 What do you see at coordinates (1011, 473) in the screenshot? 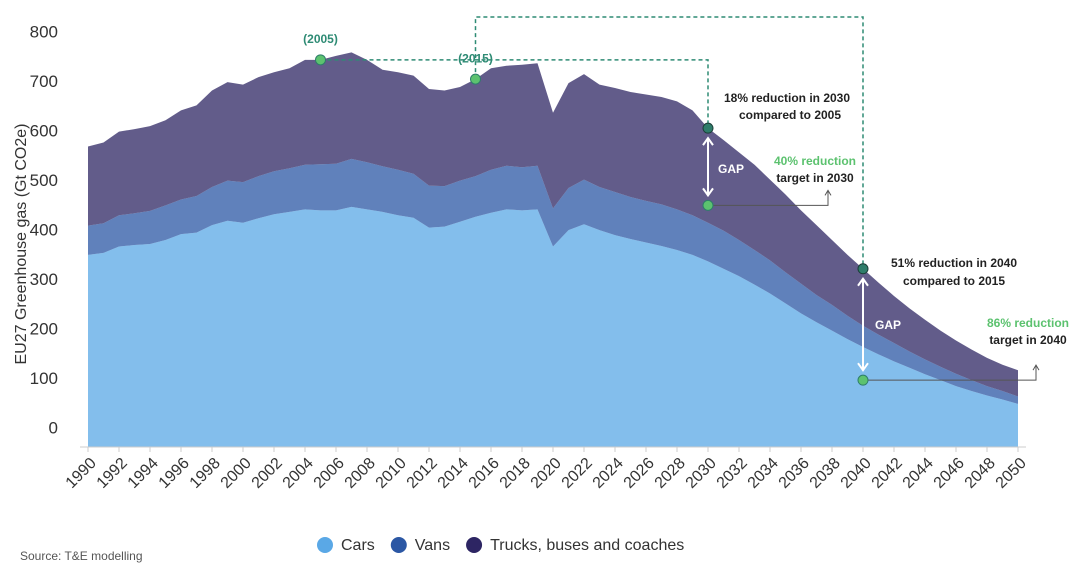
I see `x-tick-label: 2050` at bounding box center [1011, 473].